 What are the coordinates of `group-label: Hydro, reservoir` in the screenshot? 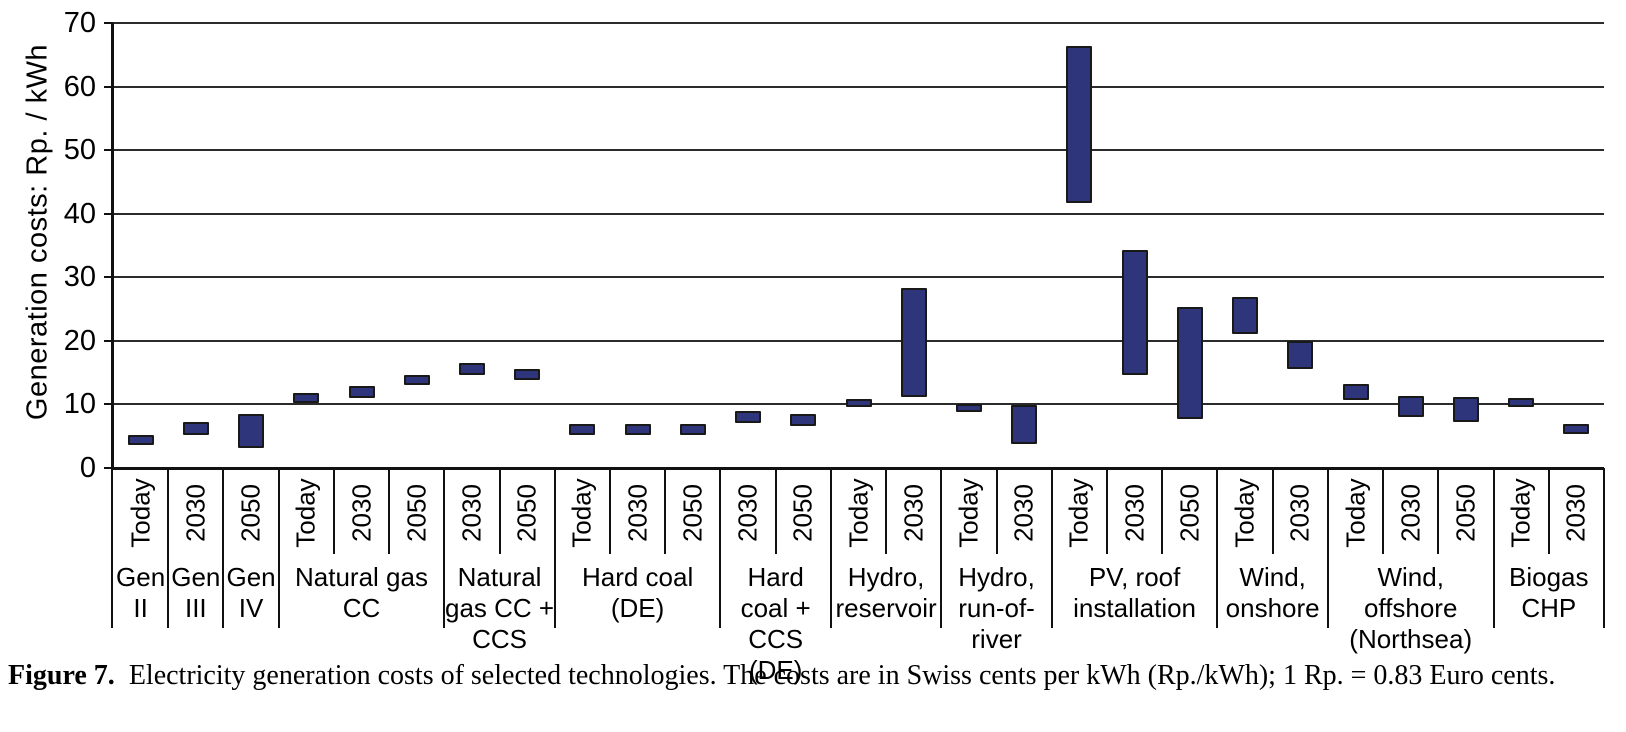 It's located at (886, 592).